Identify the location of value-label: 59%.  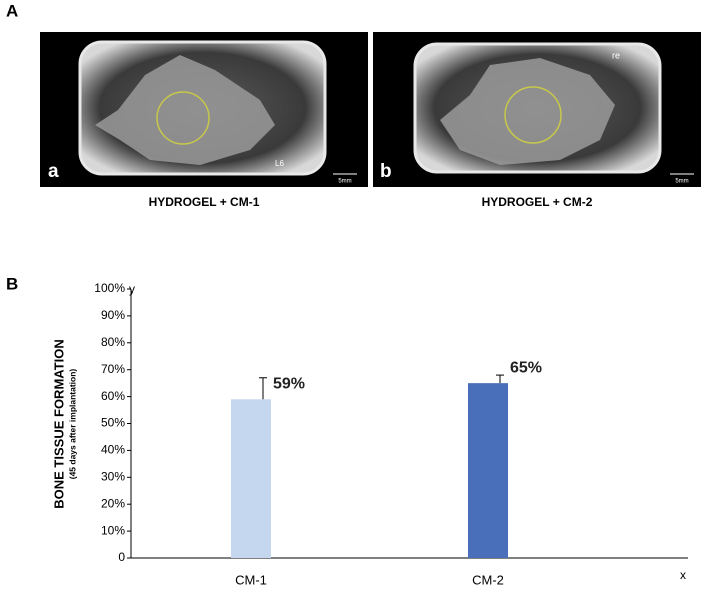
(289, 384).